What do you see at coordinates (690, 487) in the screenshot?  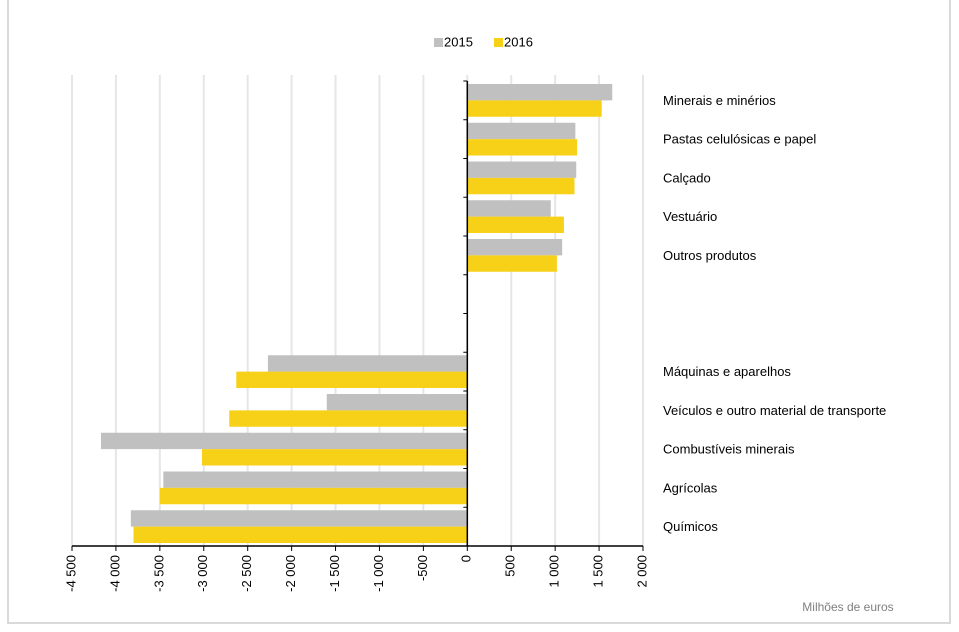 I see `category-label: Agrícolas` at bounding box center [690, 487].